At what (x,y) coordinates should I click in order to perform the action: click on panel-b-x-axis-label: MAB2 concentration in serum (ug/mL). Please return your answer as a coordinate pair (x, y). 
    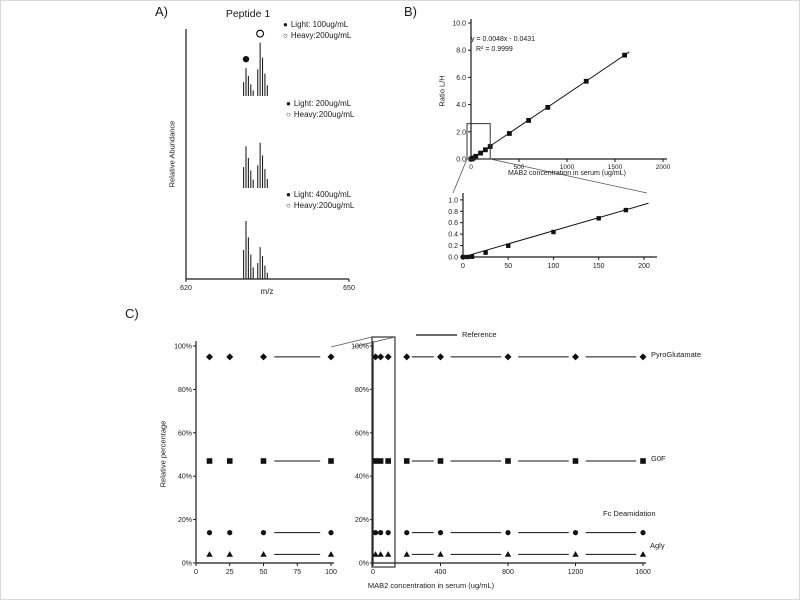
    Looking at the image, I should click on (567, 173).